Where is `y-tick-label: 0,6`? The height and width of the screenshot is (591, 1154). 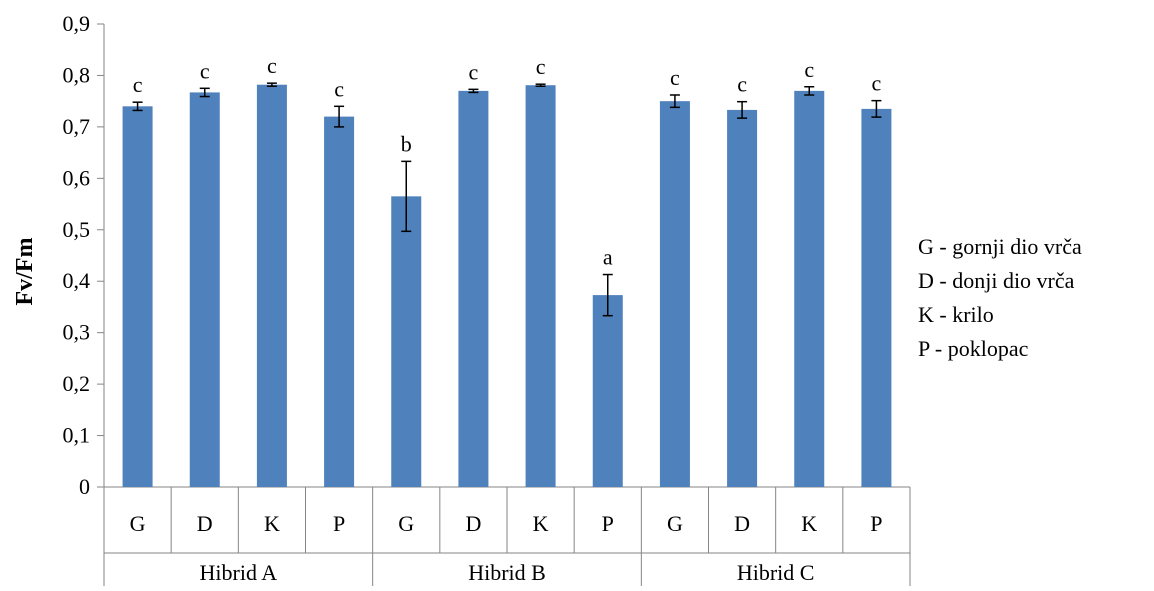
y-tick-label: 0,6 is located at coordinates (77, 177).